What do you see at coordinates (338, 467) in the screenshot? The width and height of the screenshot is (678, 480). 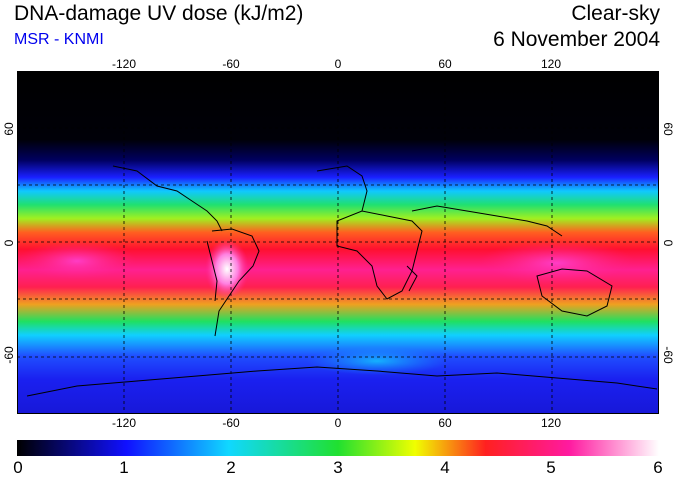 I see `colorbar-label-3: 3` at bounding box center [338, 467].